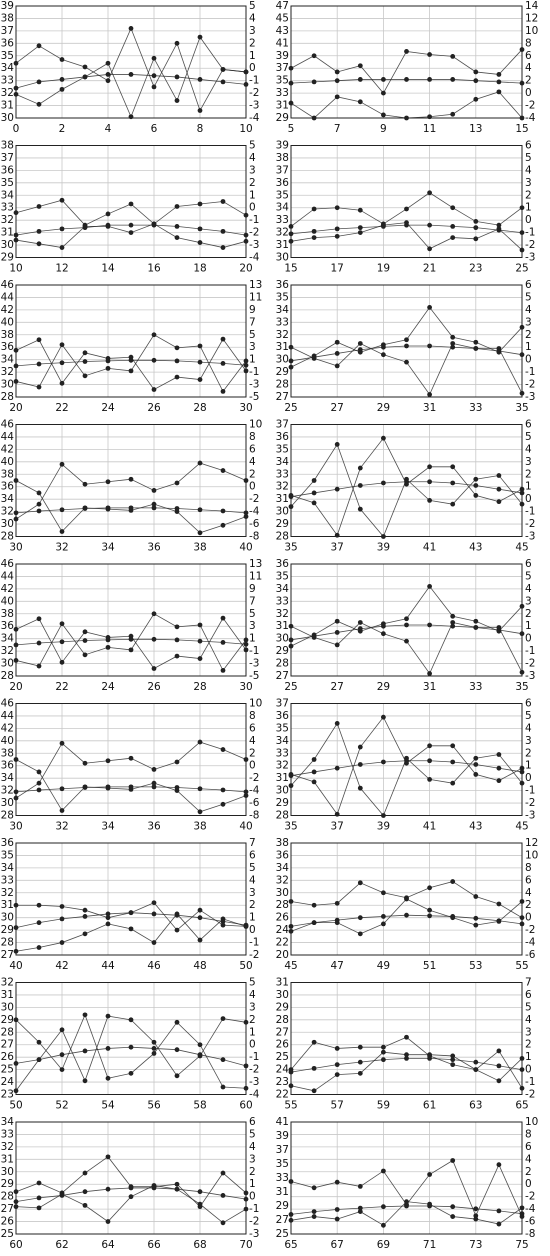  Describe the element at coordinates (521, 129) in the screenshot. I see `x-tick-label: 15` at that location.